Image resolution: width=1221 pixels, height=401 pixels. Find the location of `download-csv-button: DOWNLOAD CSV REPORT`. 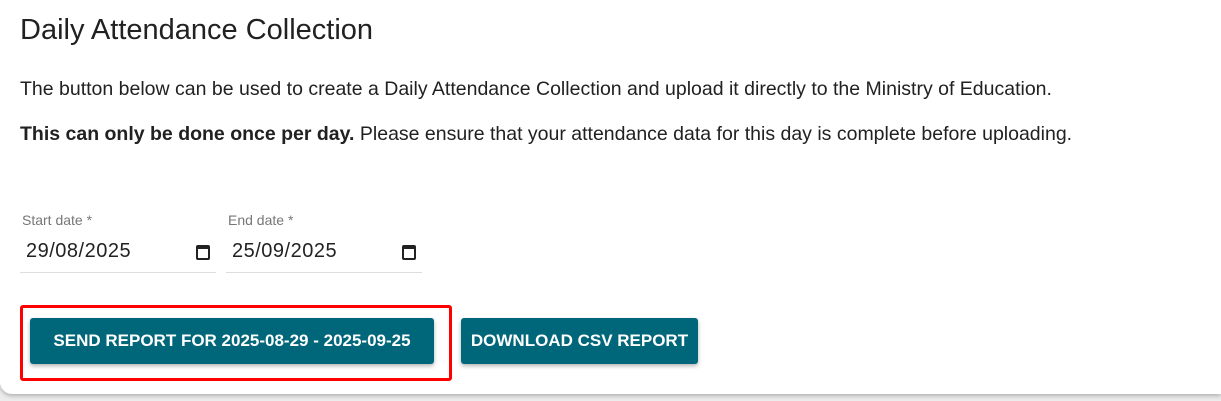

download-csv-button: DOWNLOAD CSV REPORT is located at coordinates (579, 341).